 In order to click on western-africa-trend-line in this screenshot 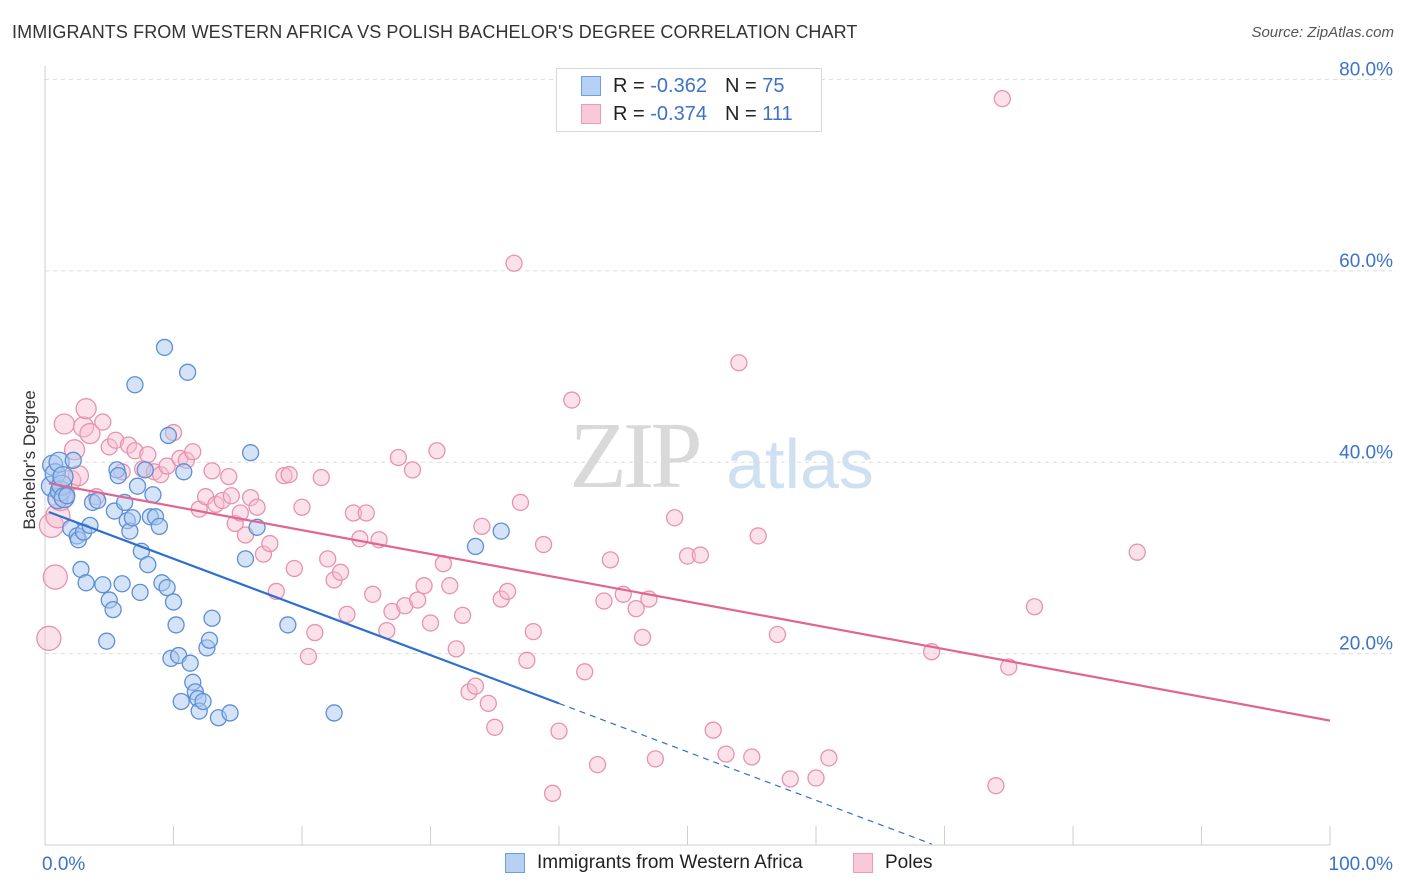, I will do `click(304, 607)`.